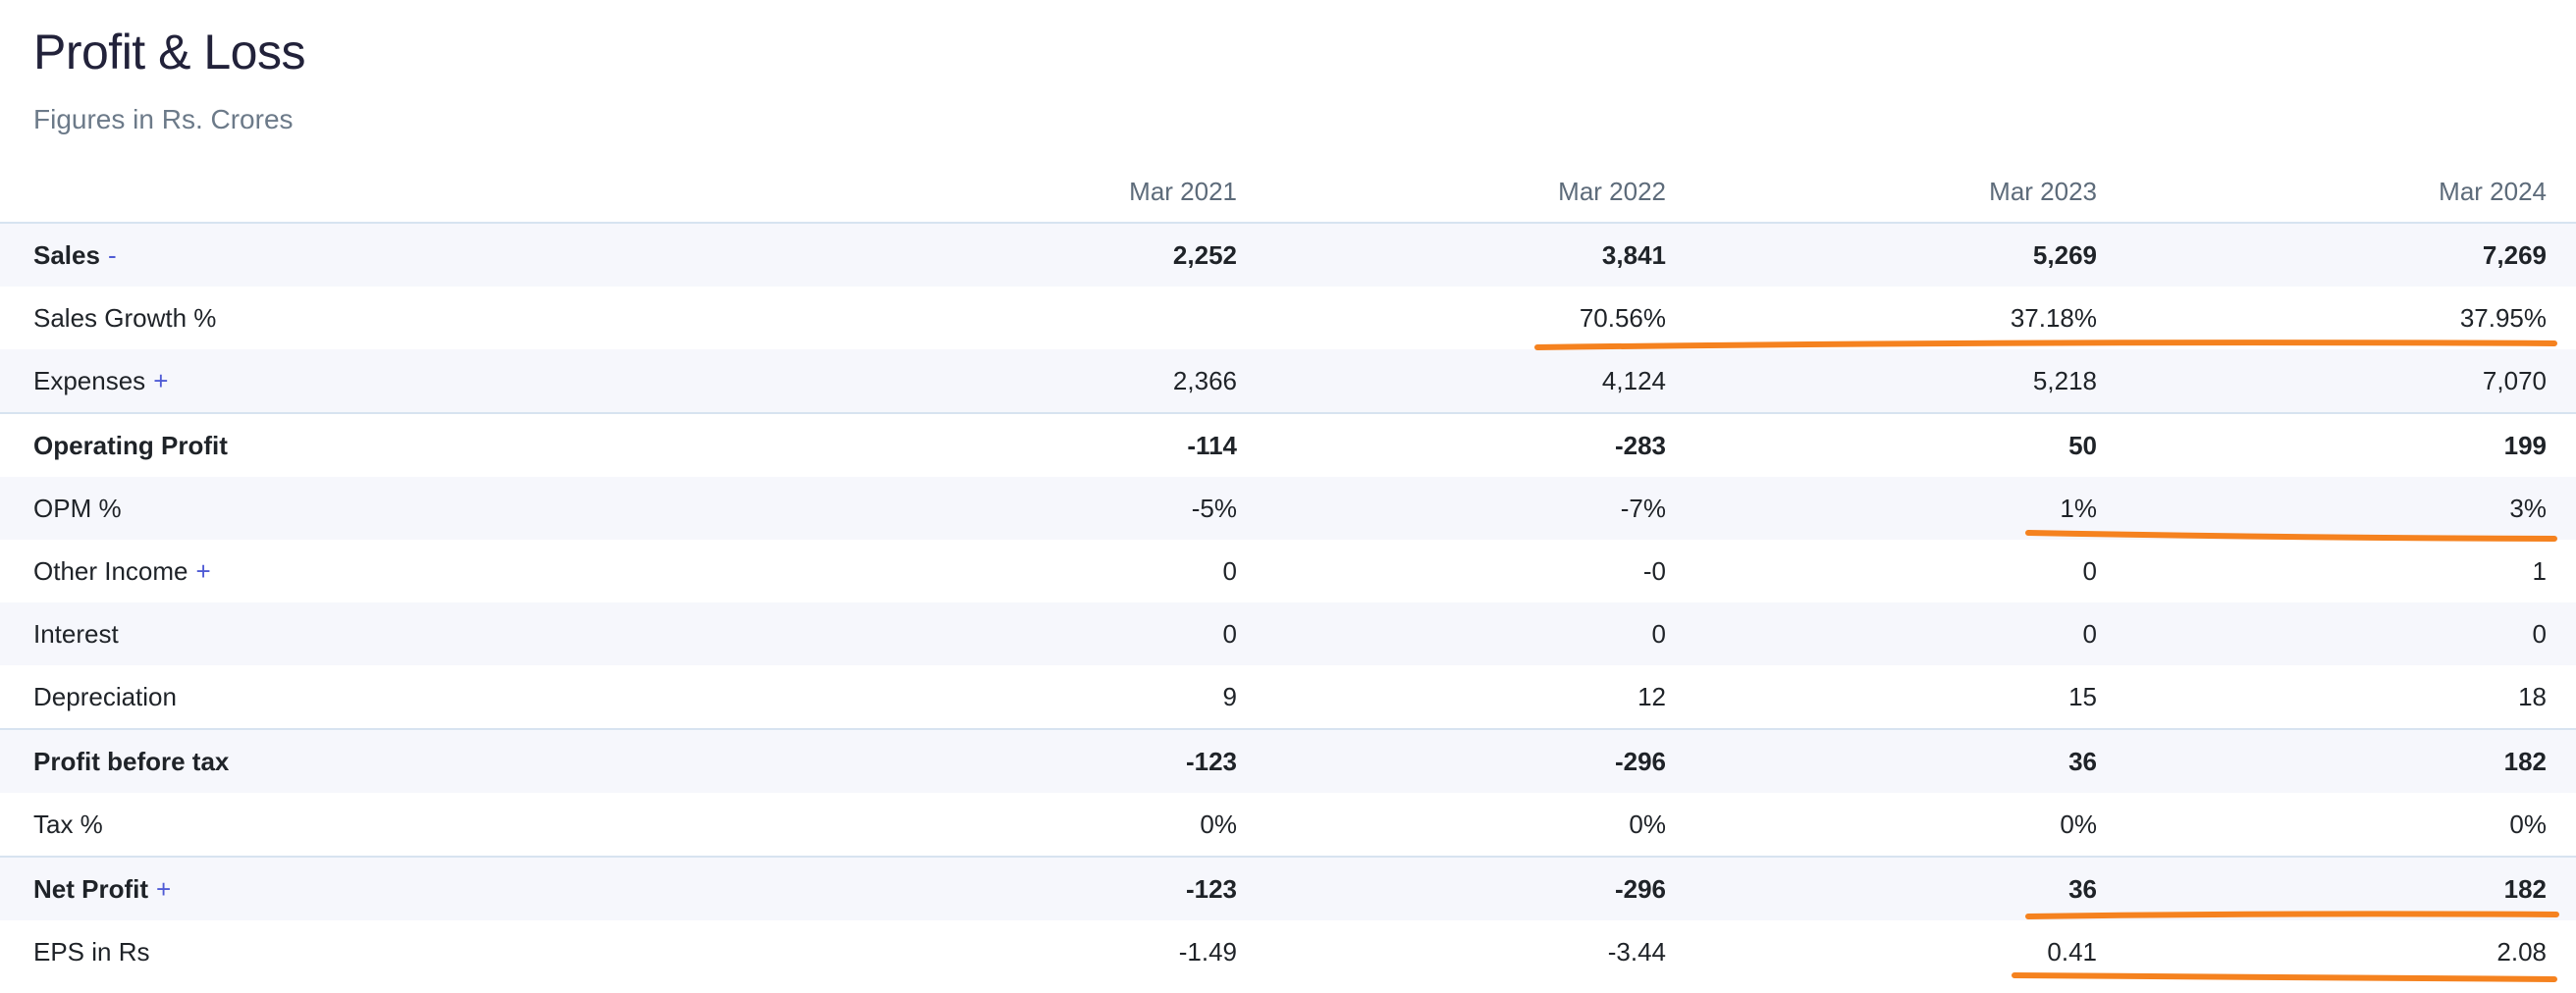 The width and height of the screenshot is (2576, 993). I want to click on row-opm: OPM % -5% -7% 1% 3%, so click(1288, 508).